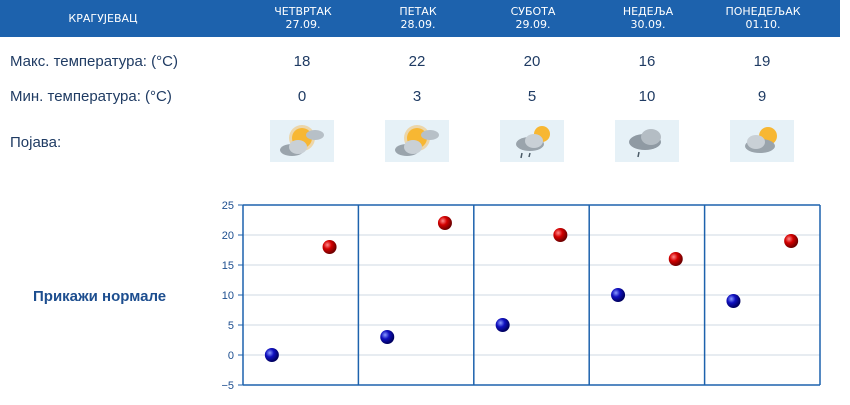 The height and width of the screenshot is (405, 850). I want to click on min-temp-value: 5, so click(532, 96).